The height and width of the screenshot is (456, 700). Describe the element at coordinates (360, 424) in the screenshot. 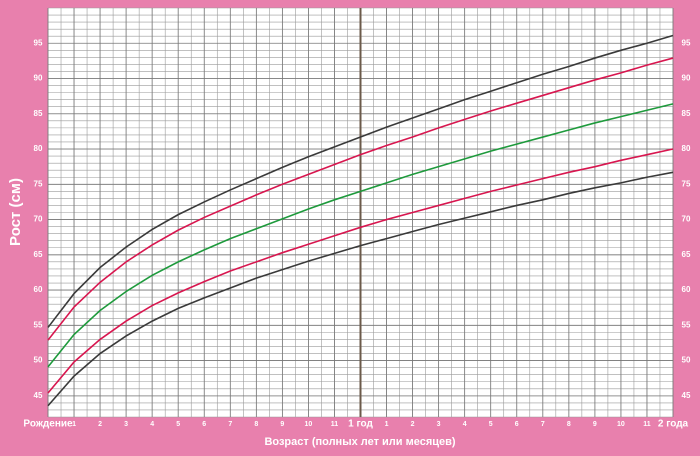

I see `x-tick-label: 1 год` at that location.